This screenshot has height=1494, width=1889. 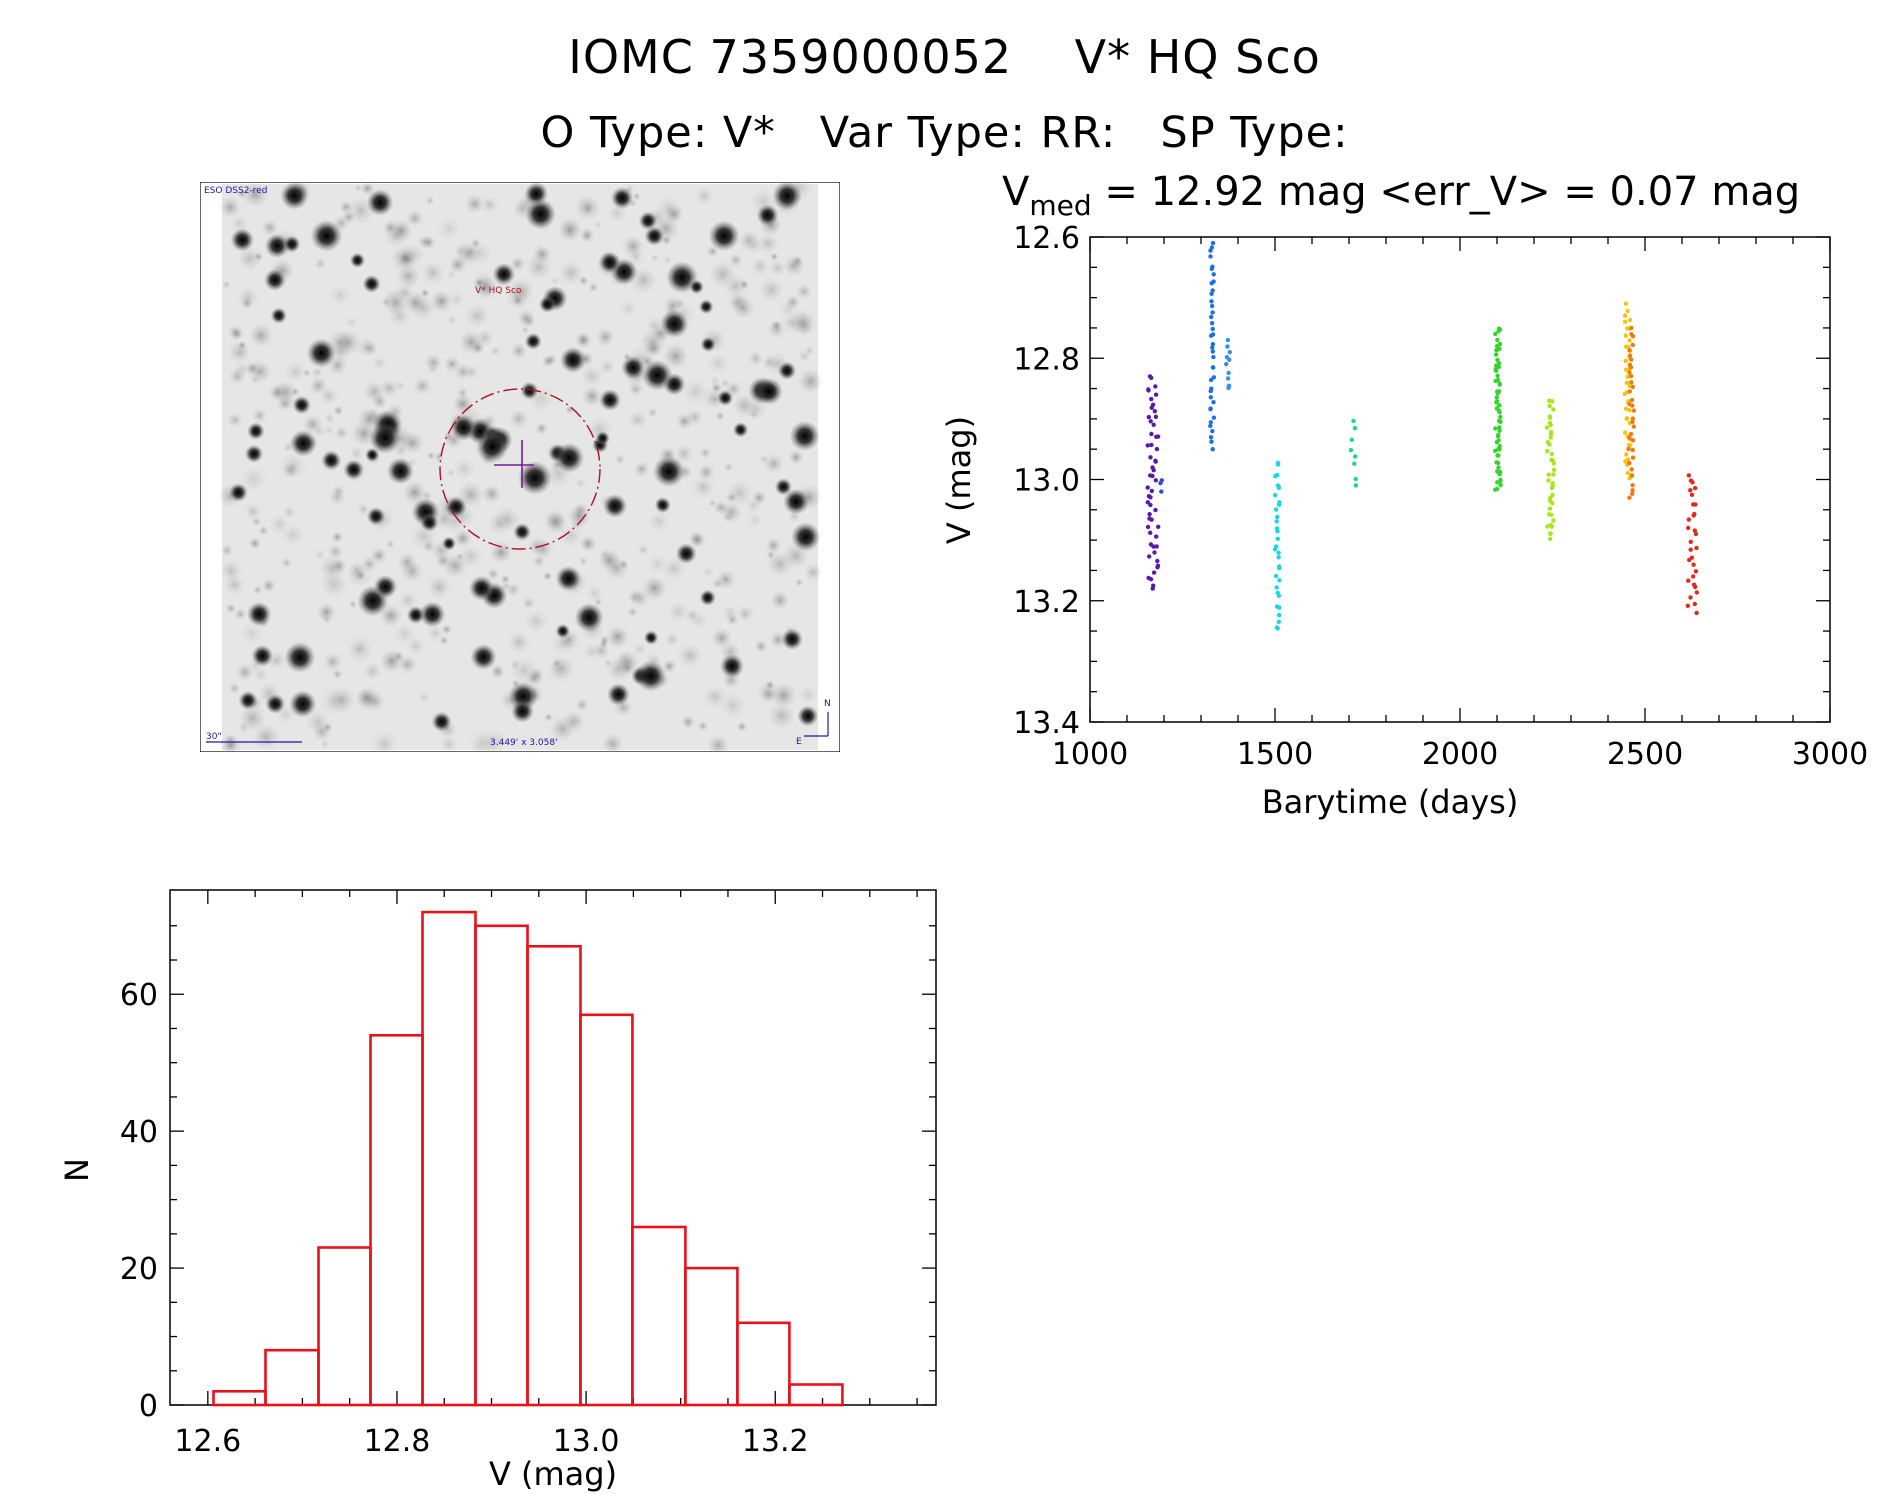 What do you see at coordinates (775, 1441) in the screenshot?
I see `hist-xtick-label: 13.2` at bounding box center [775, 1441].